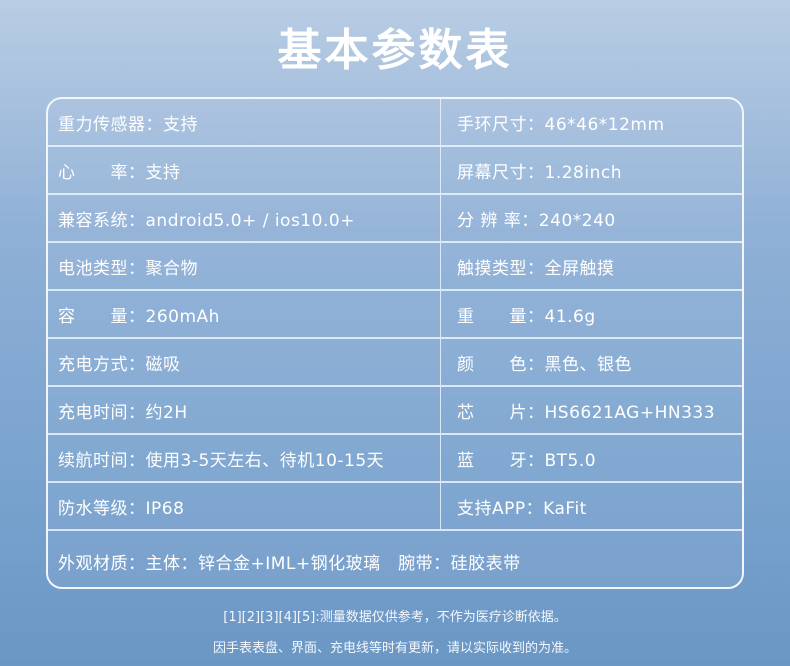 This screenshot has width=790, height=666. I want to click on spec-cell: 屏幕尺寸：1.28inch, so click(539, 172).